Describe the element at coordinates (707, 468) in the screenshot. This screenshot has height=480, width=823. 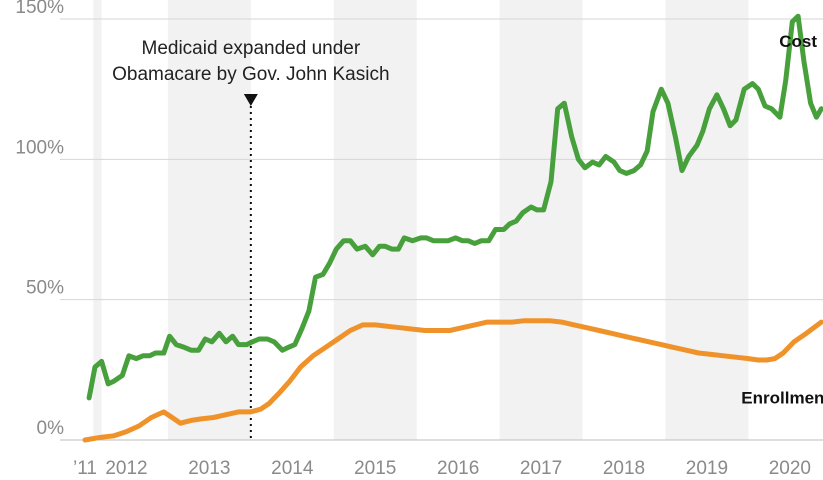
I see `x-tick-label: 2019` at that location.